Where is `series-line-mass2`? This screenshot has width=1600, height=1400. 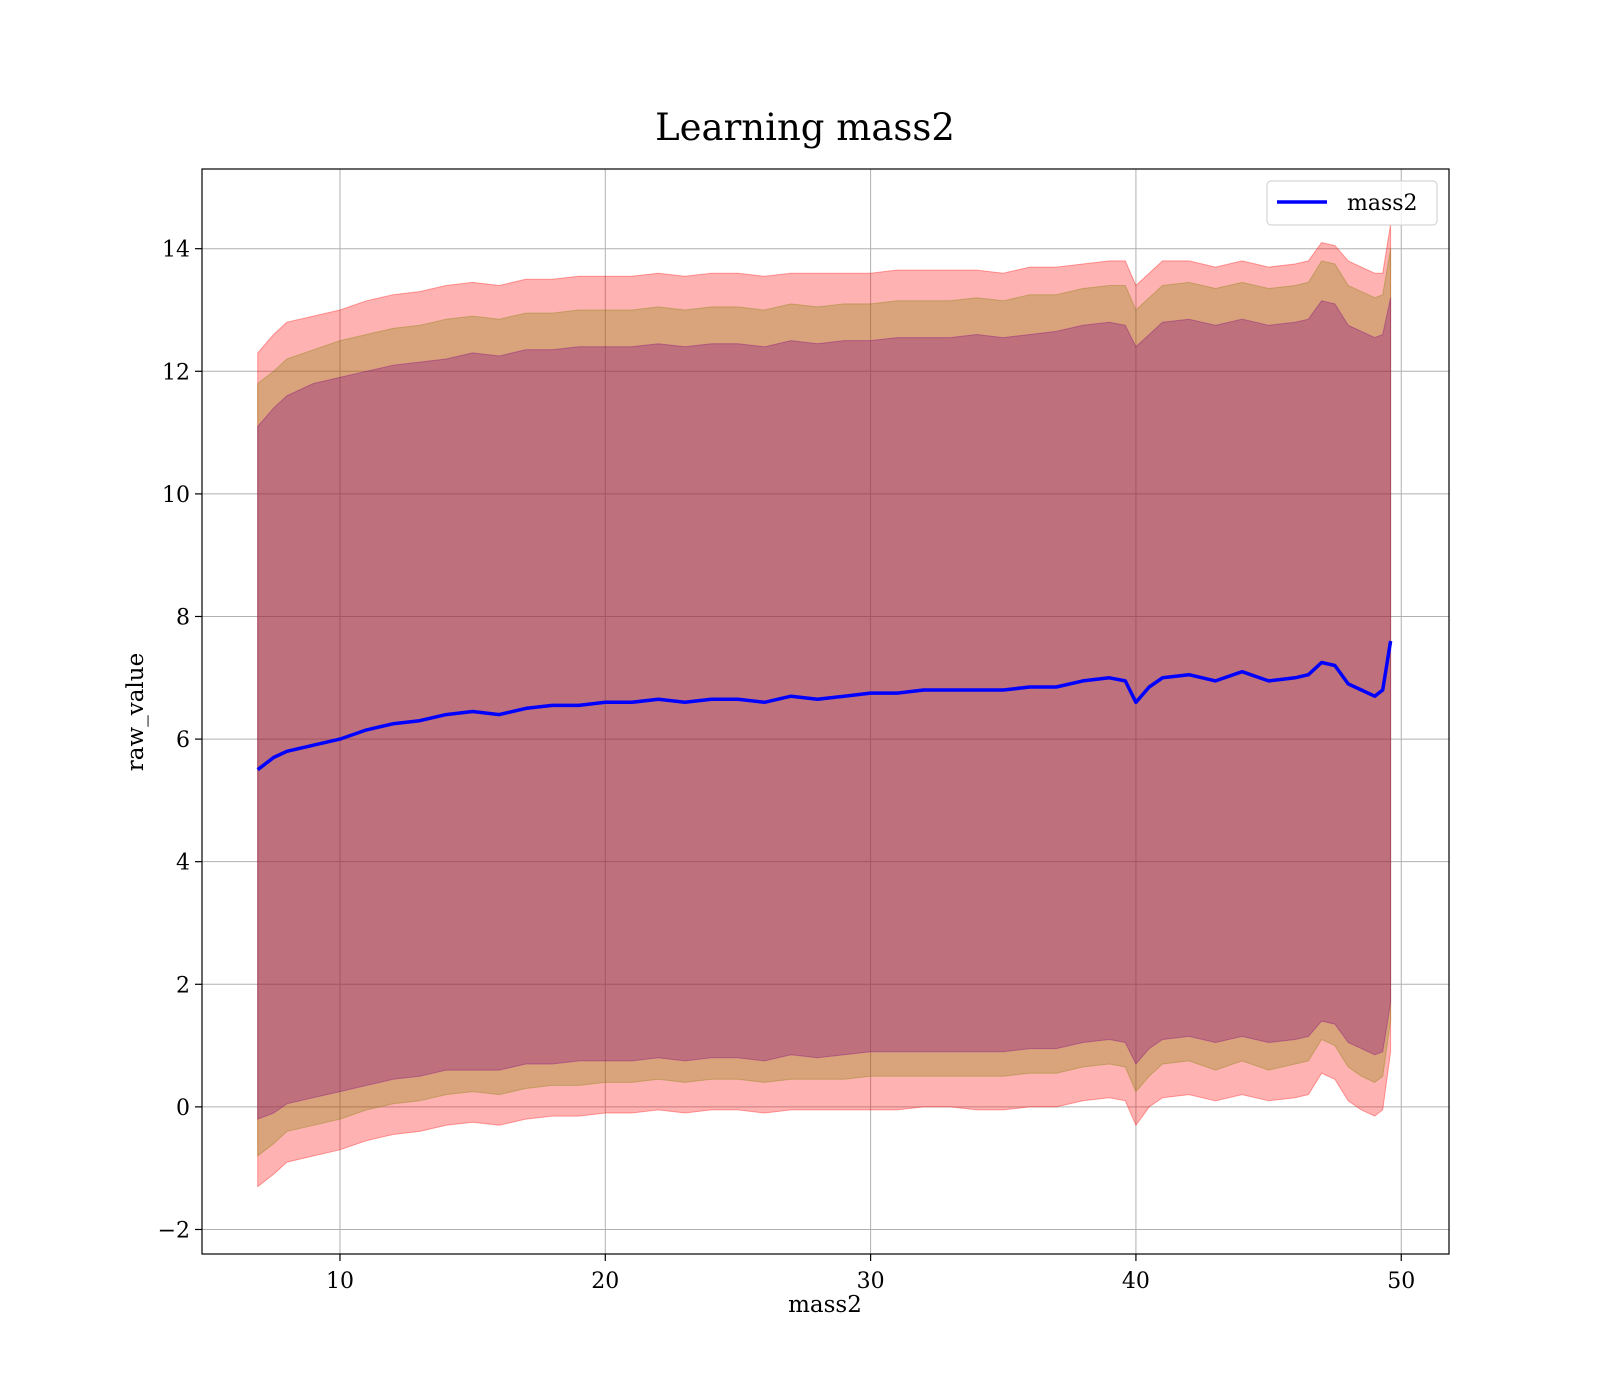 series-line-mass2 is located at coordinates (824, 706).